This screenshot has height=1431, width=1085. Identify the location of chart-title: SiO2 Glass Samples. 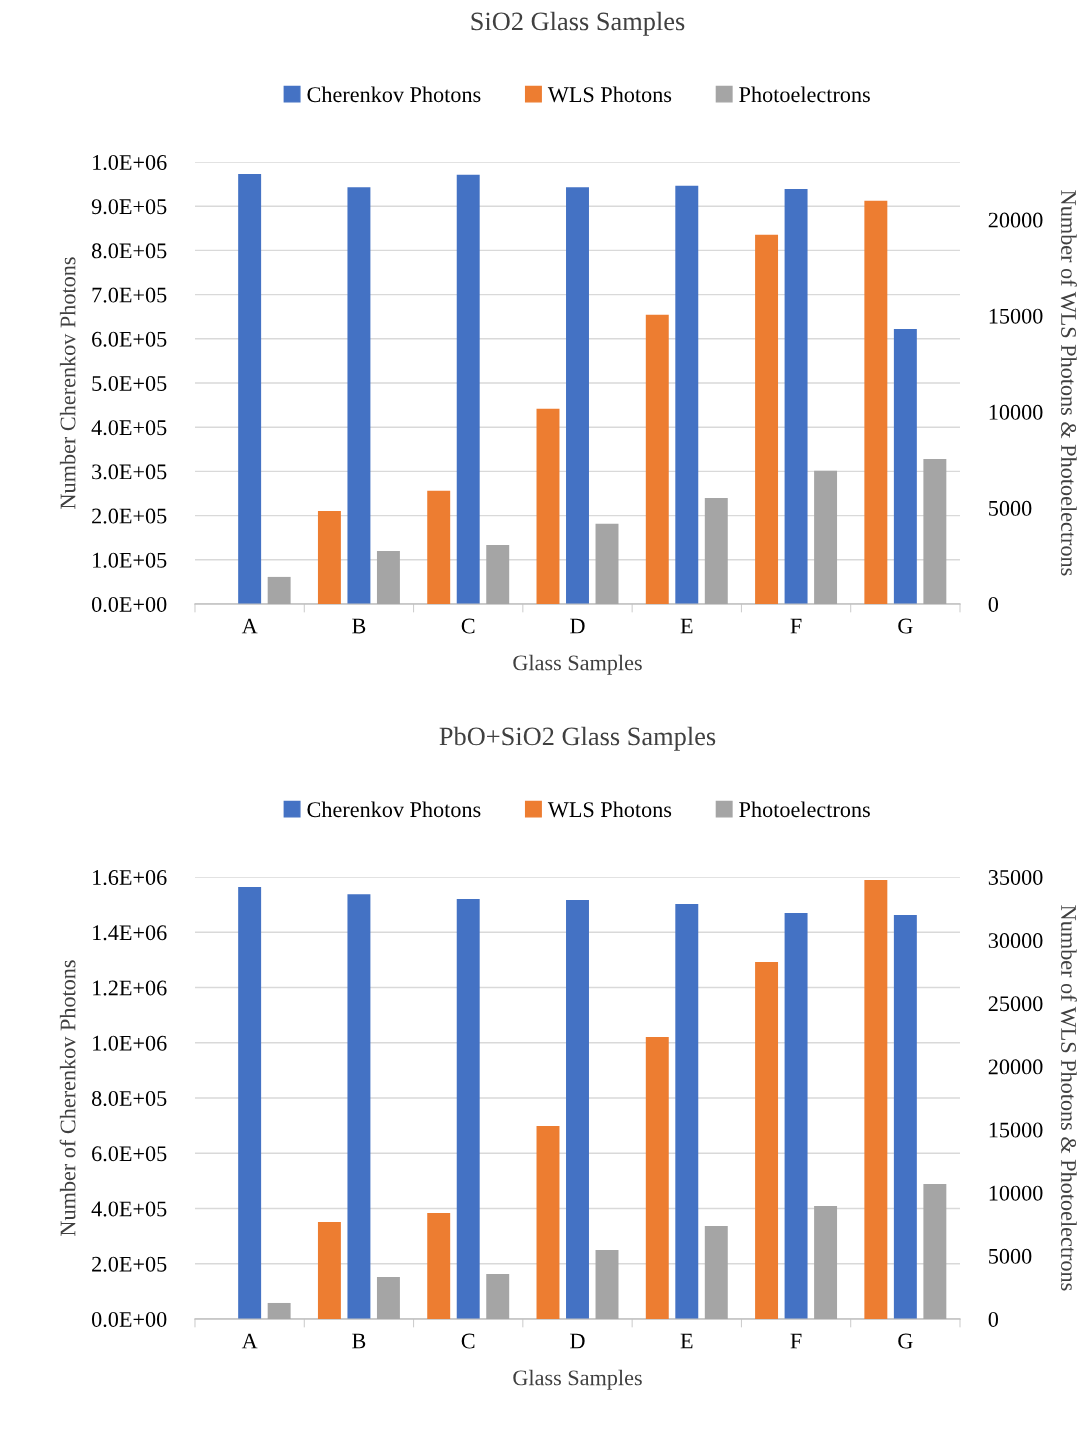
(578, 23).